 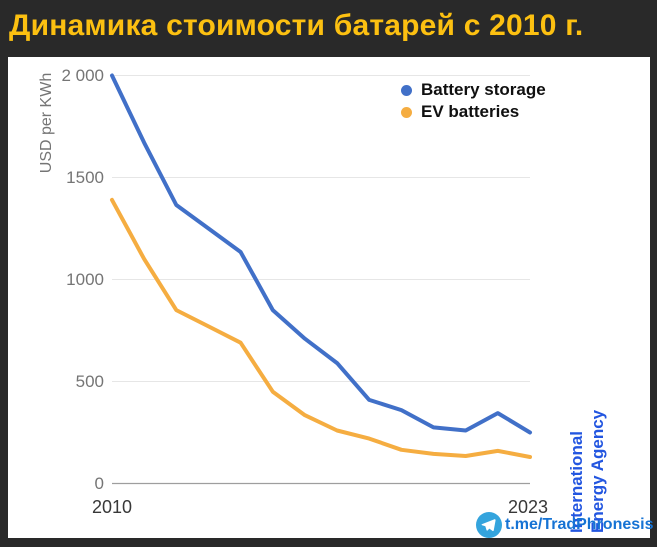 What do you see at coordinates (597, 471) in the screenshot?
I see `iea-watermark-line2: Energy Agency` at bounding box center [597, 471].